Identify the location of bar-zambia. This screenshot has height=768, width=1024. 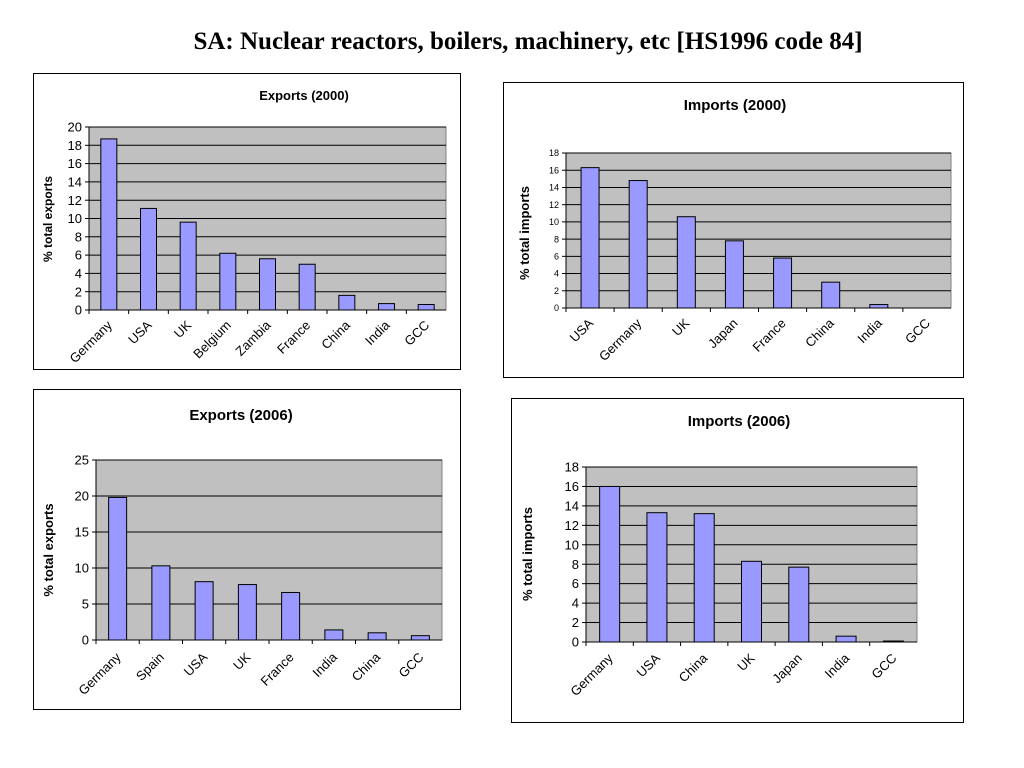
(267, 284).